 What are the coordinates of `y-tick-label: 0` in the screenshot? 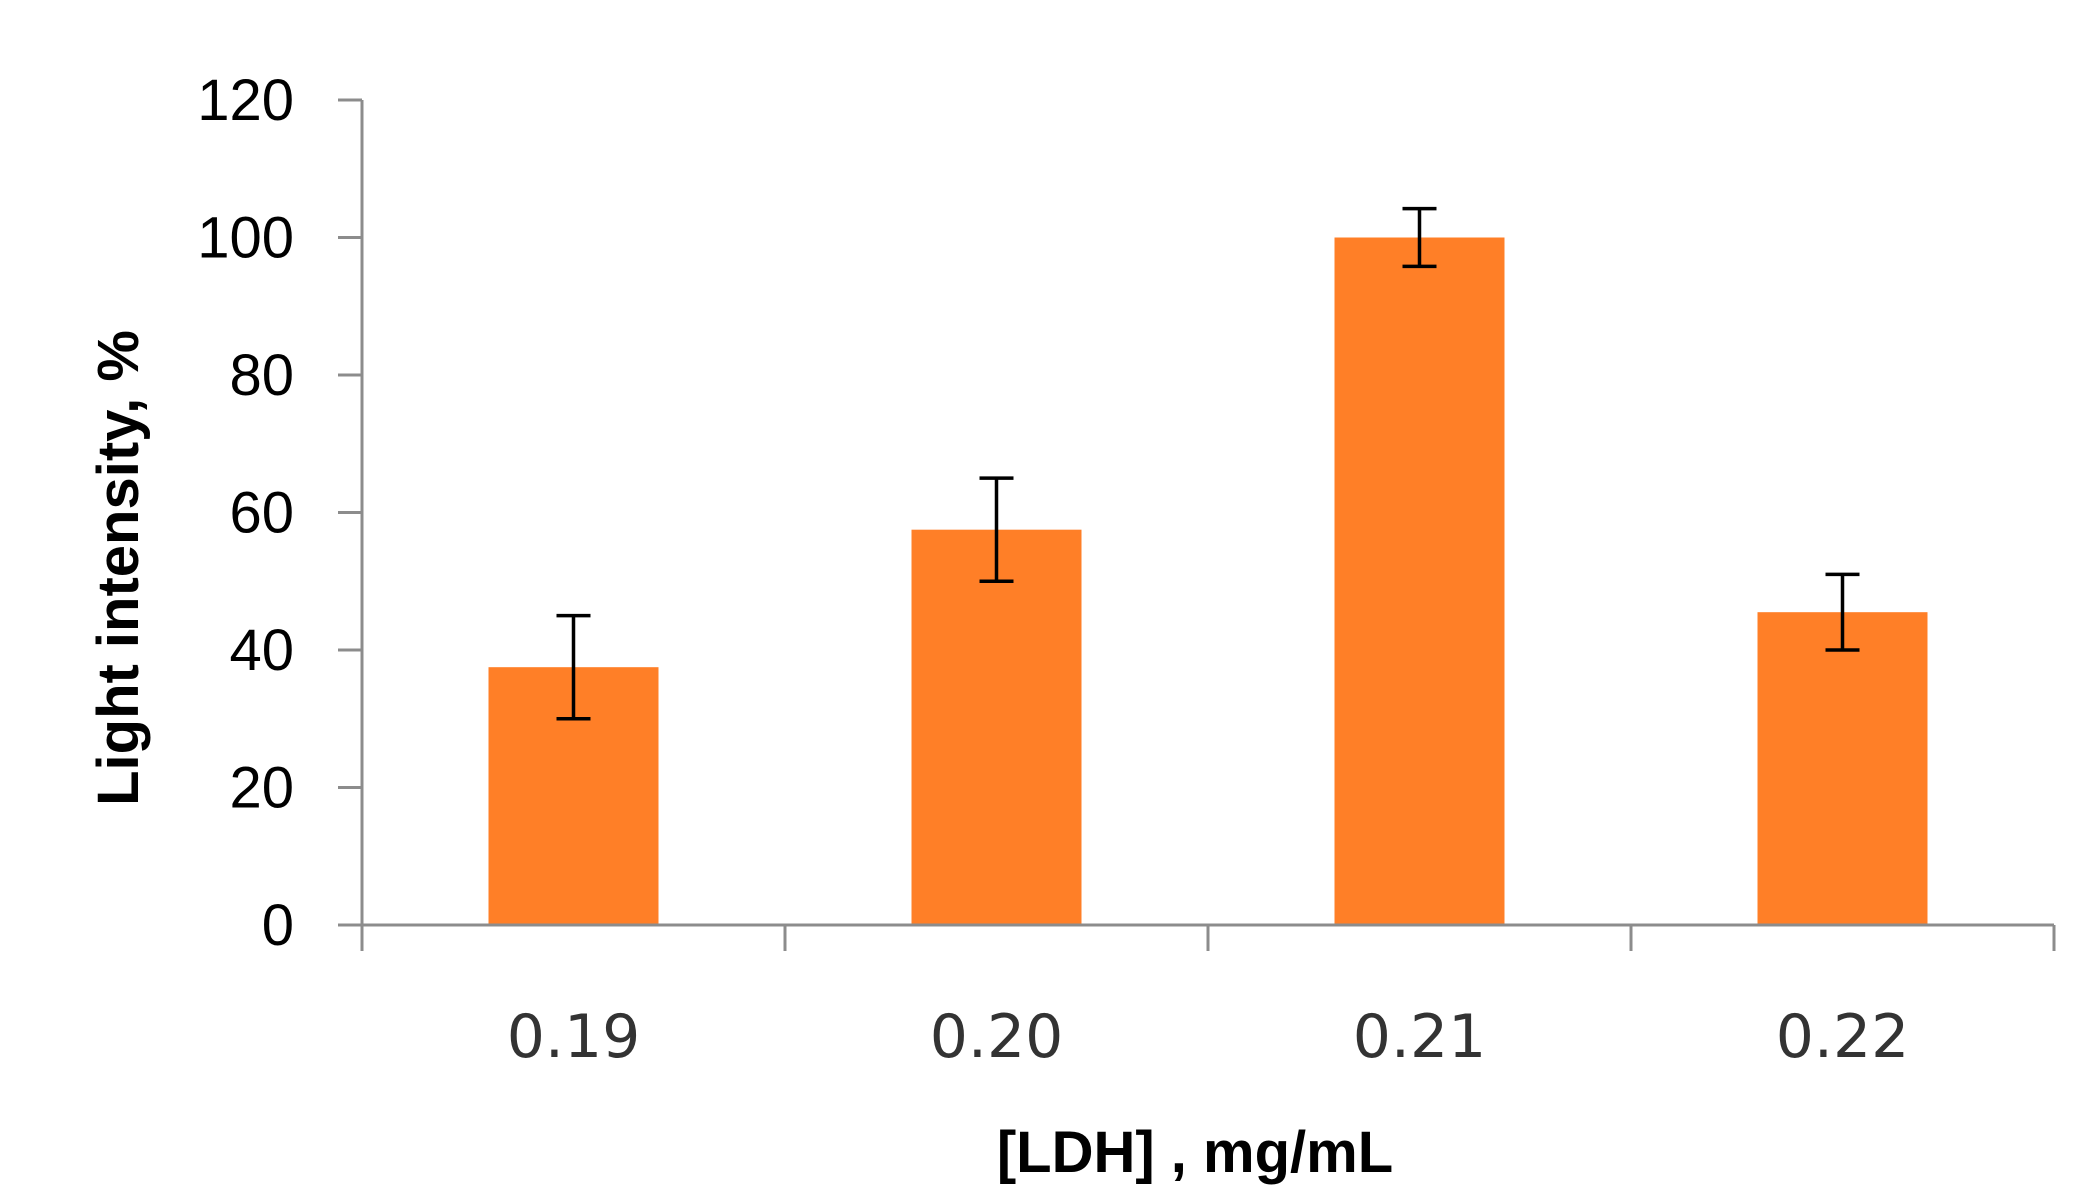 It's located at (278, 925).